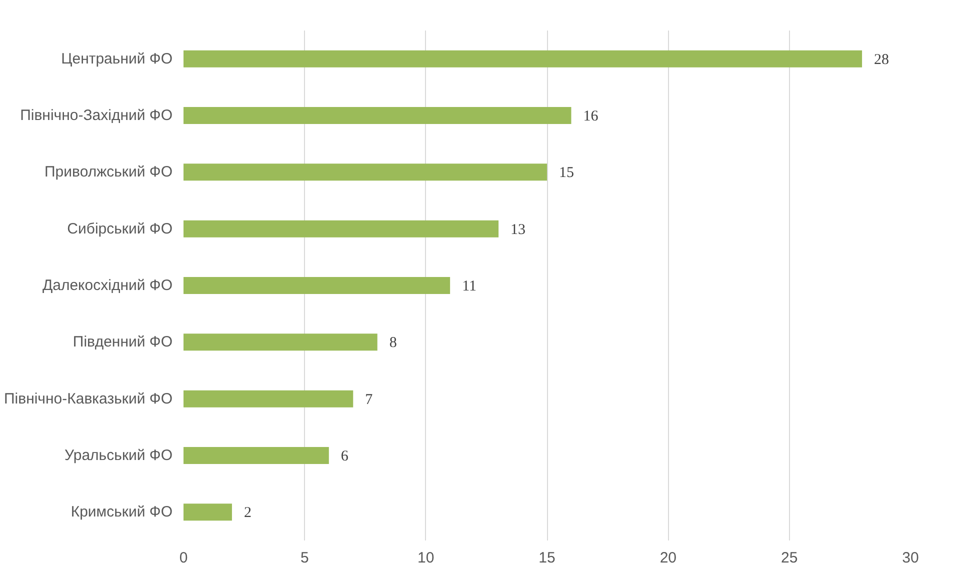 The image size is (956, 581). What do you see at coordinates (882, 60) in the screenshot?
I see `data-label: 28` at bounding box center [882, 60].